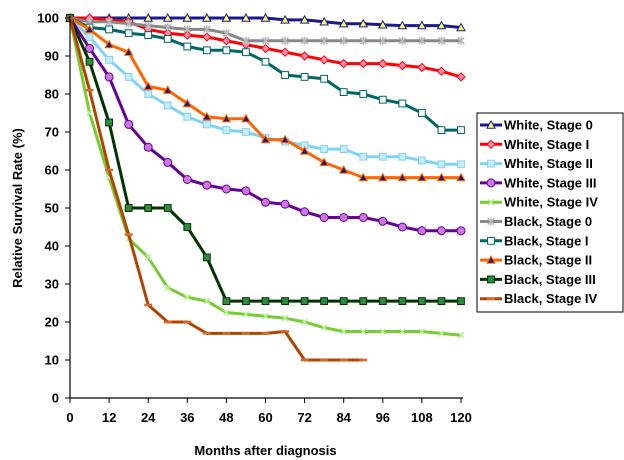  I want to click on x-tick-label: 120, so click(461, 417).